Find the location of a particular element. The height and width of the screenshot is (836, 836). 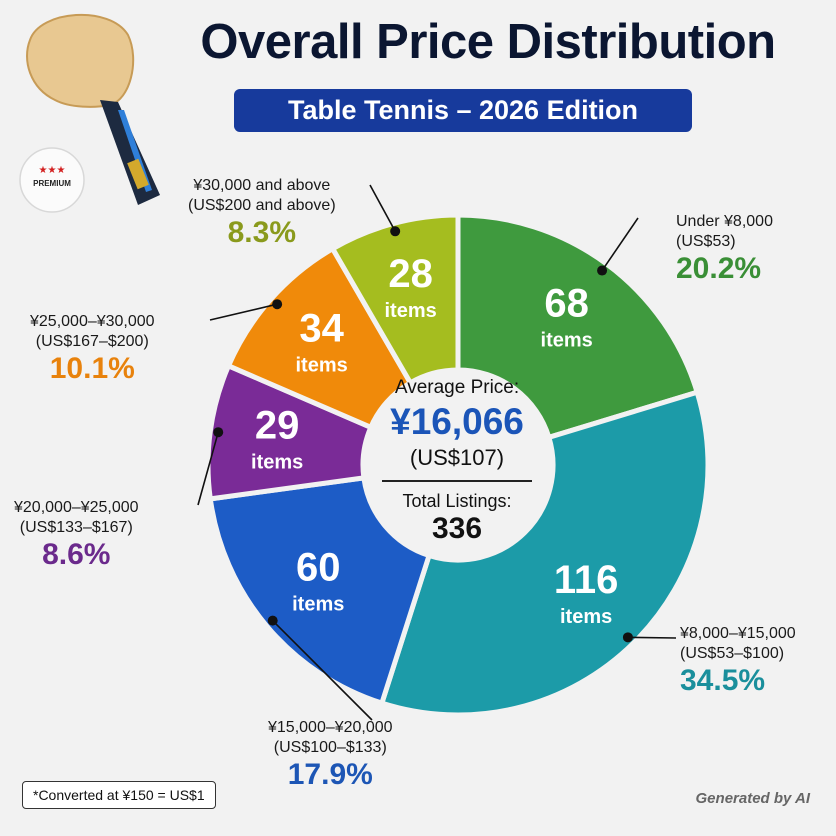

price-range-yen: Under ¥8,000 is located at coordinates (724, 221).